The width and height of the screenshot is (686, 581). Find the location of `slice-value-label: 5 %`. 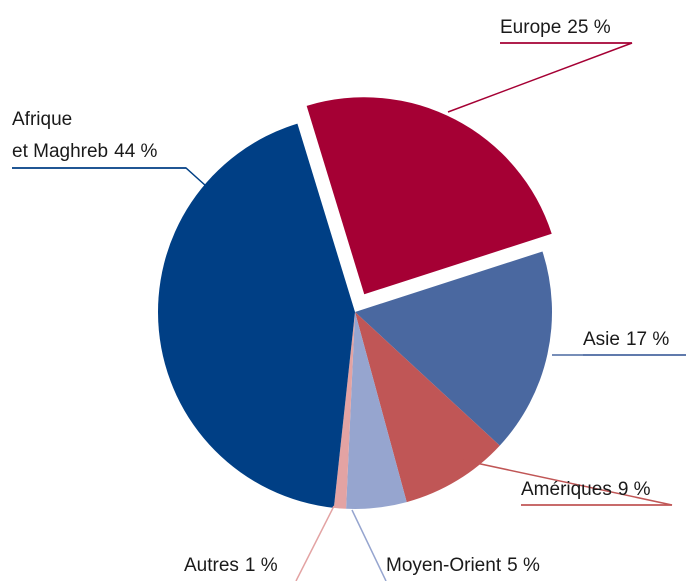

slice-value-label: 5 % is located at coordinates (523, 565).